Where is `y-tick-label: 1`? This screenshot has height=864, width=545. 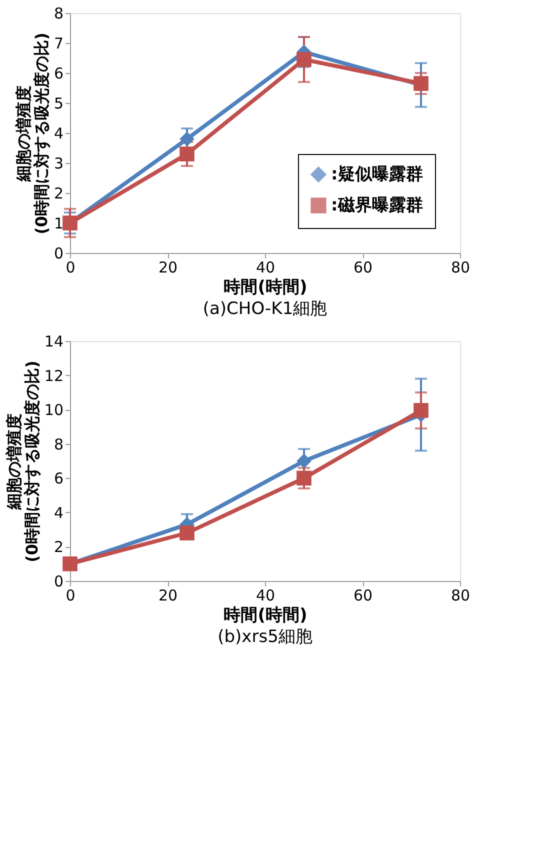
y-tick-label: 1 is located at coordinates (59, 223).